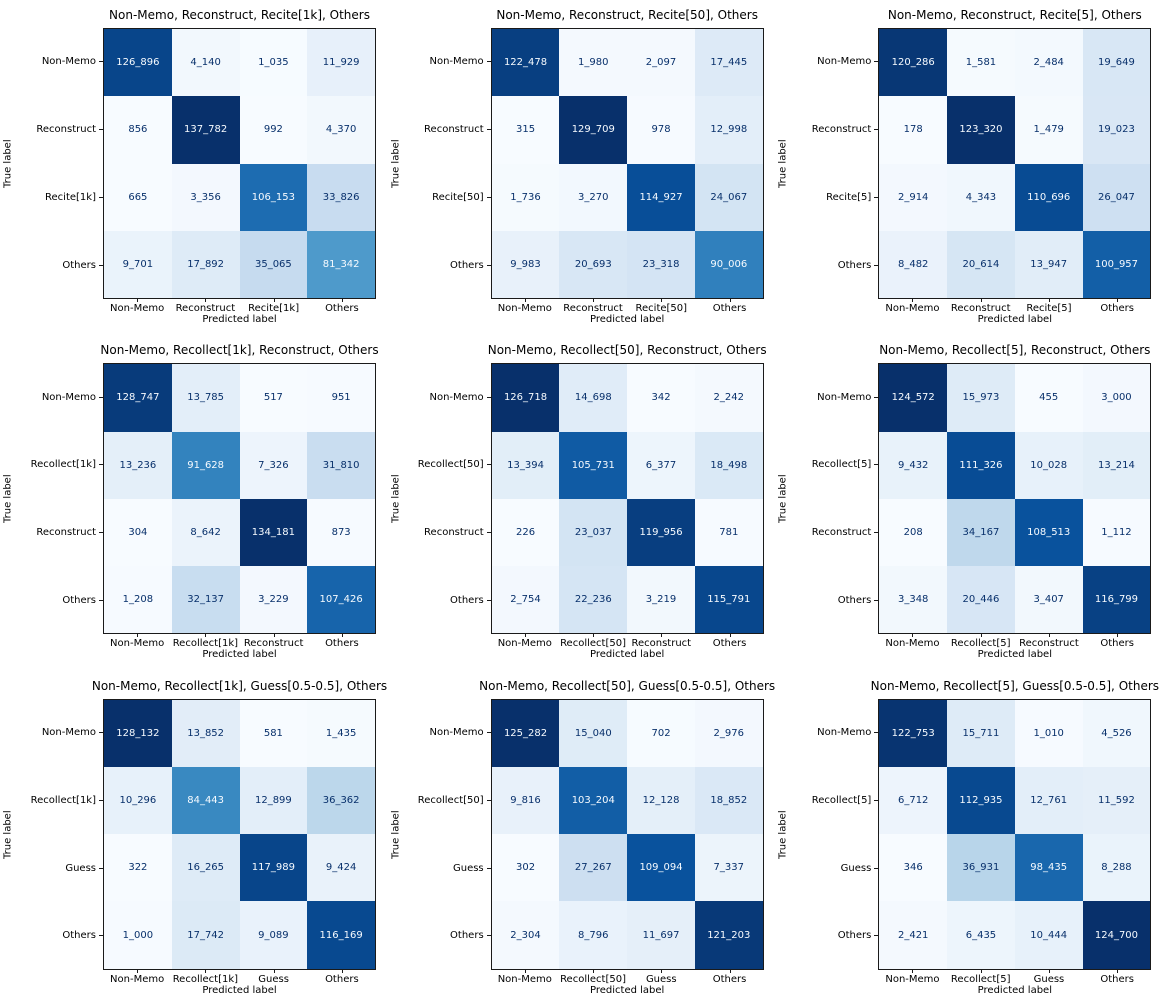  I want to click on matrix-cell: 26_047, so click(1116, 197).